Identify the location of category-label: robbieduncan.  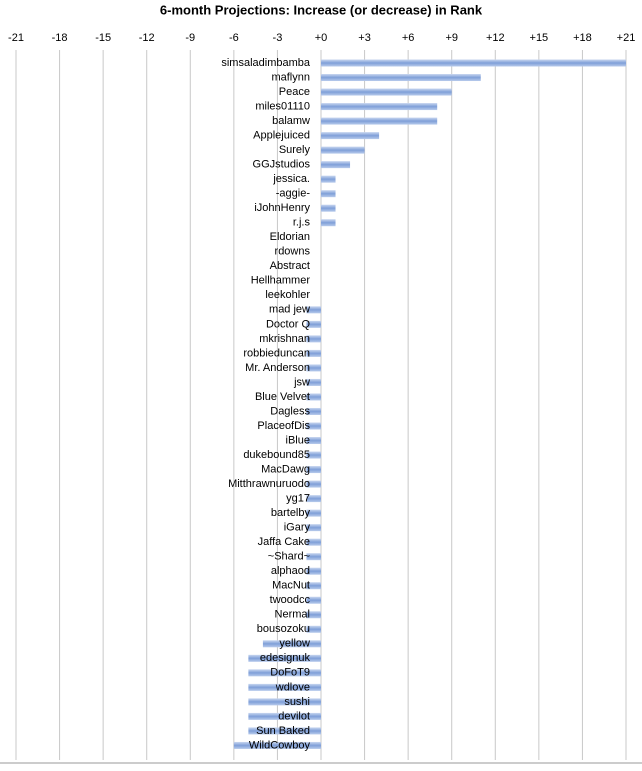
(276, 353).